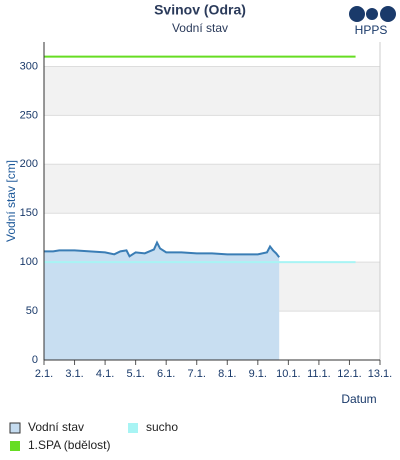 The height and width of the screenshot is (460, 400). Describe the element at coordinates (69, 445) in the screenshot. I see `legend-label: 1.SPA (bdělost)` at that location.